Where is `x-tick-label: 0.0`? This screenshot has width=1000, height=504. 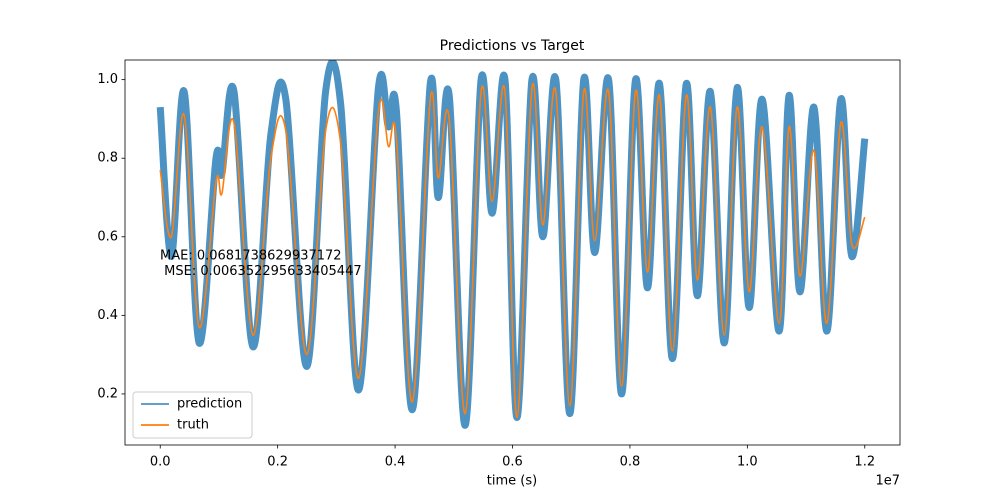 x-tick-label: 0.0 is located at coordinates (160, 462).